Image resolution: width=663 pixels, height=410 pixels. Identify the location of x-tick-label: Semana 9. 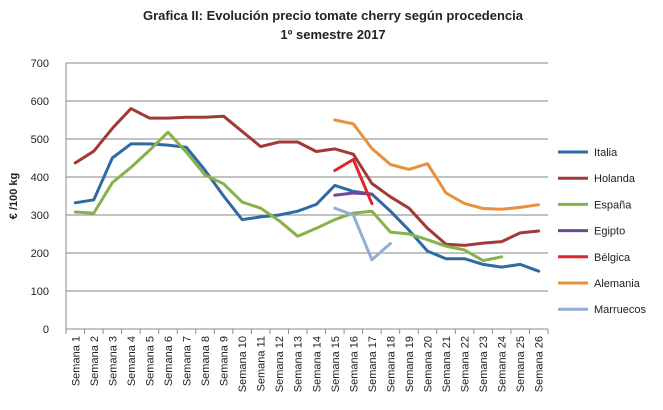
(225, 361).